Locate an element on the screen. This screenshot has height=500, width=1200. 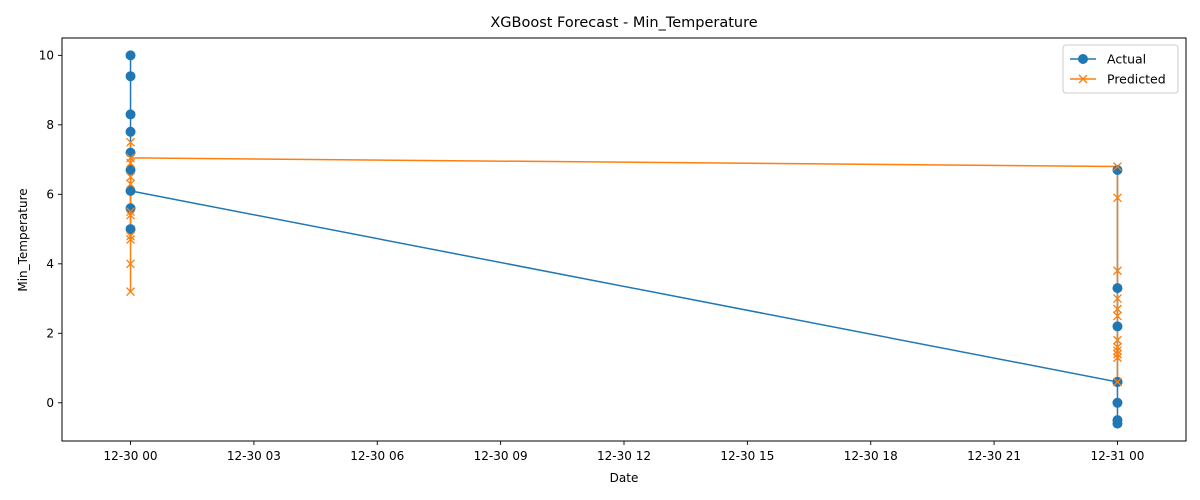
x-tick-label: 12-30 03 is located at coordinates (254, 456).